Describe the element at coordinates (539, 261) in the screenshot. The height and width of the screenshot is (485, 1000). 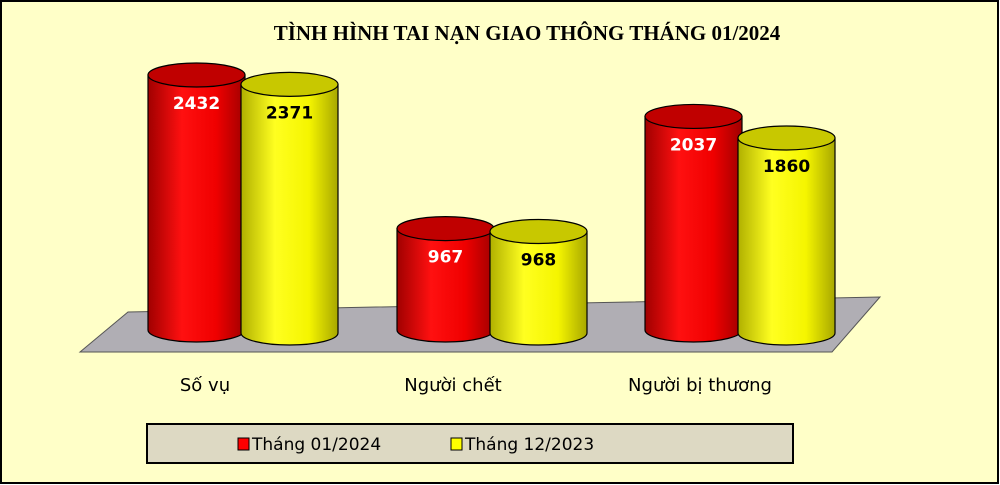
I see `data-label: 968` at that location.